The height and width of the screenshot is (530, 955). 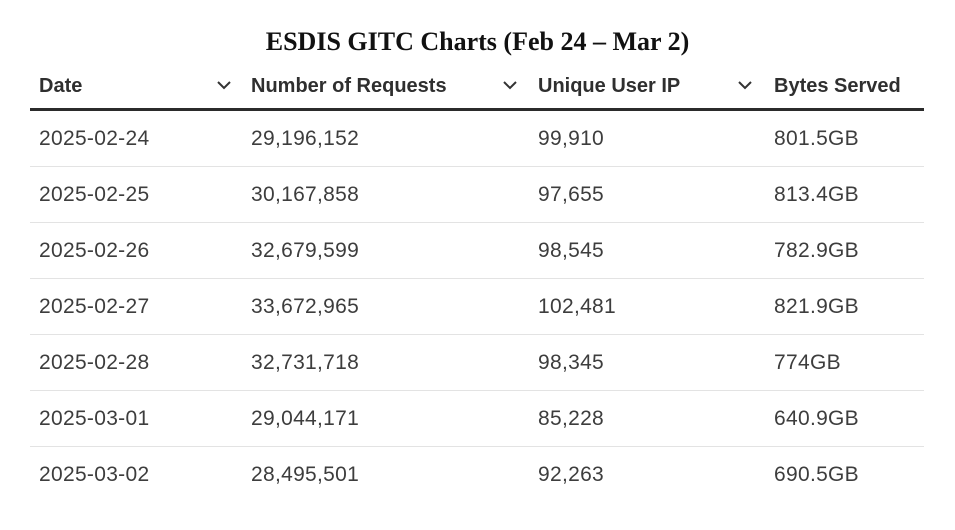 I want to click on table-row: 2025-02-27 33,672,965 102,481 821.9GB, so click(x=477, y=307).